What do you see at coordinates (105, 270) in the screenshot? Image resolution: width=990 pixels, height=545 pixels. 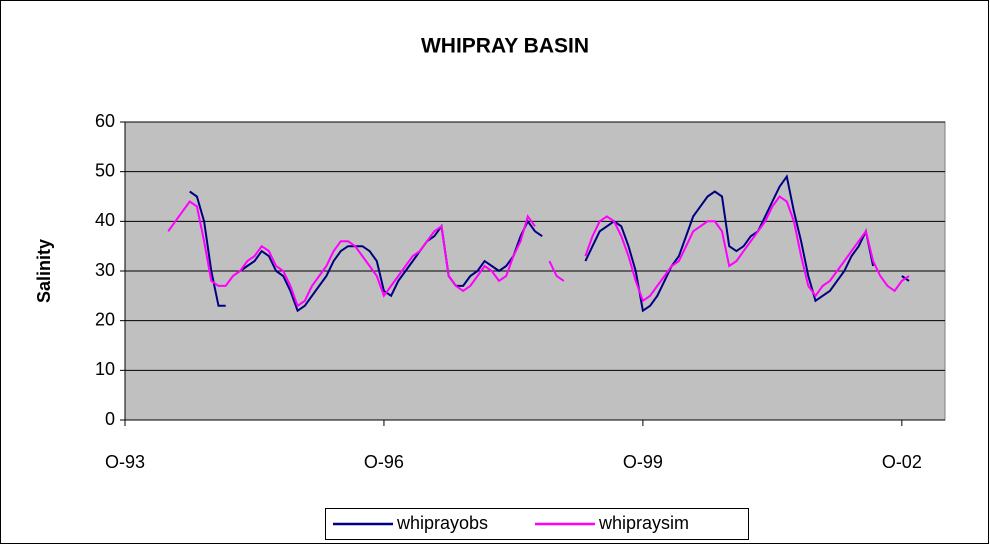 I see `y-tick-label: 30` at bounding box center [105, 270].